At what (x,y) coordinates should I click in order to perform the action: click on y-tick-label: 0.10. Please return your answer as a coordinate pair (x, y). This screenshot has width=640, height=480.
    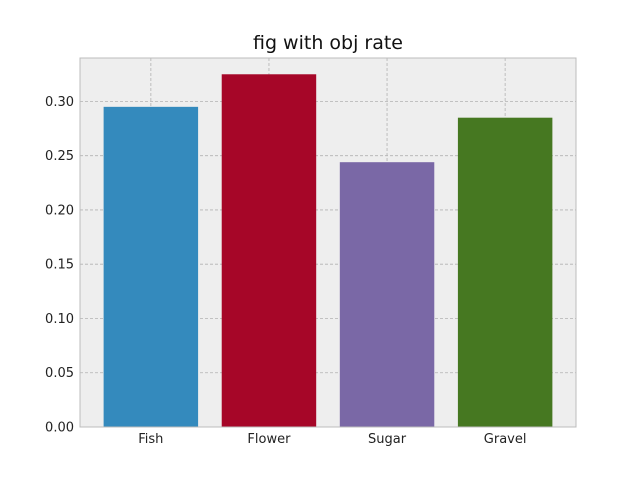
    Looking at the image, I should click on (59, 319).